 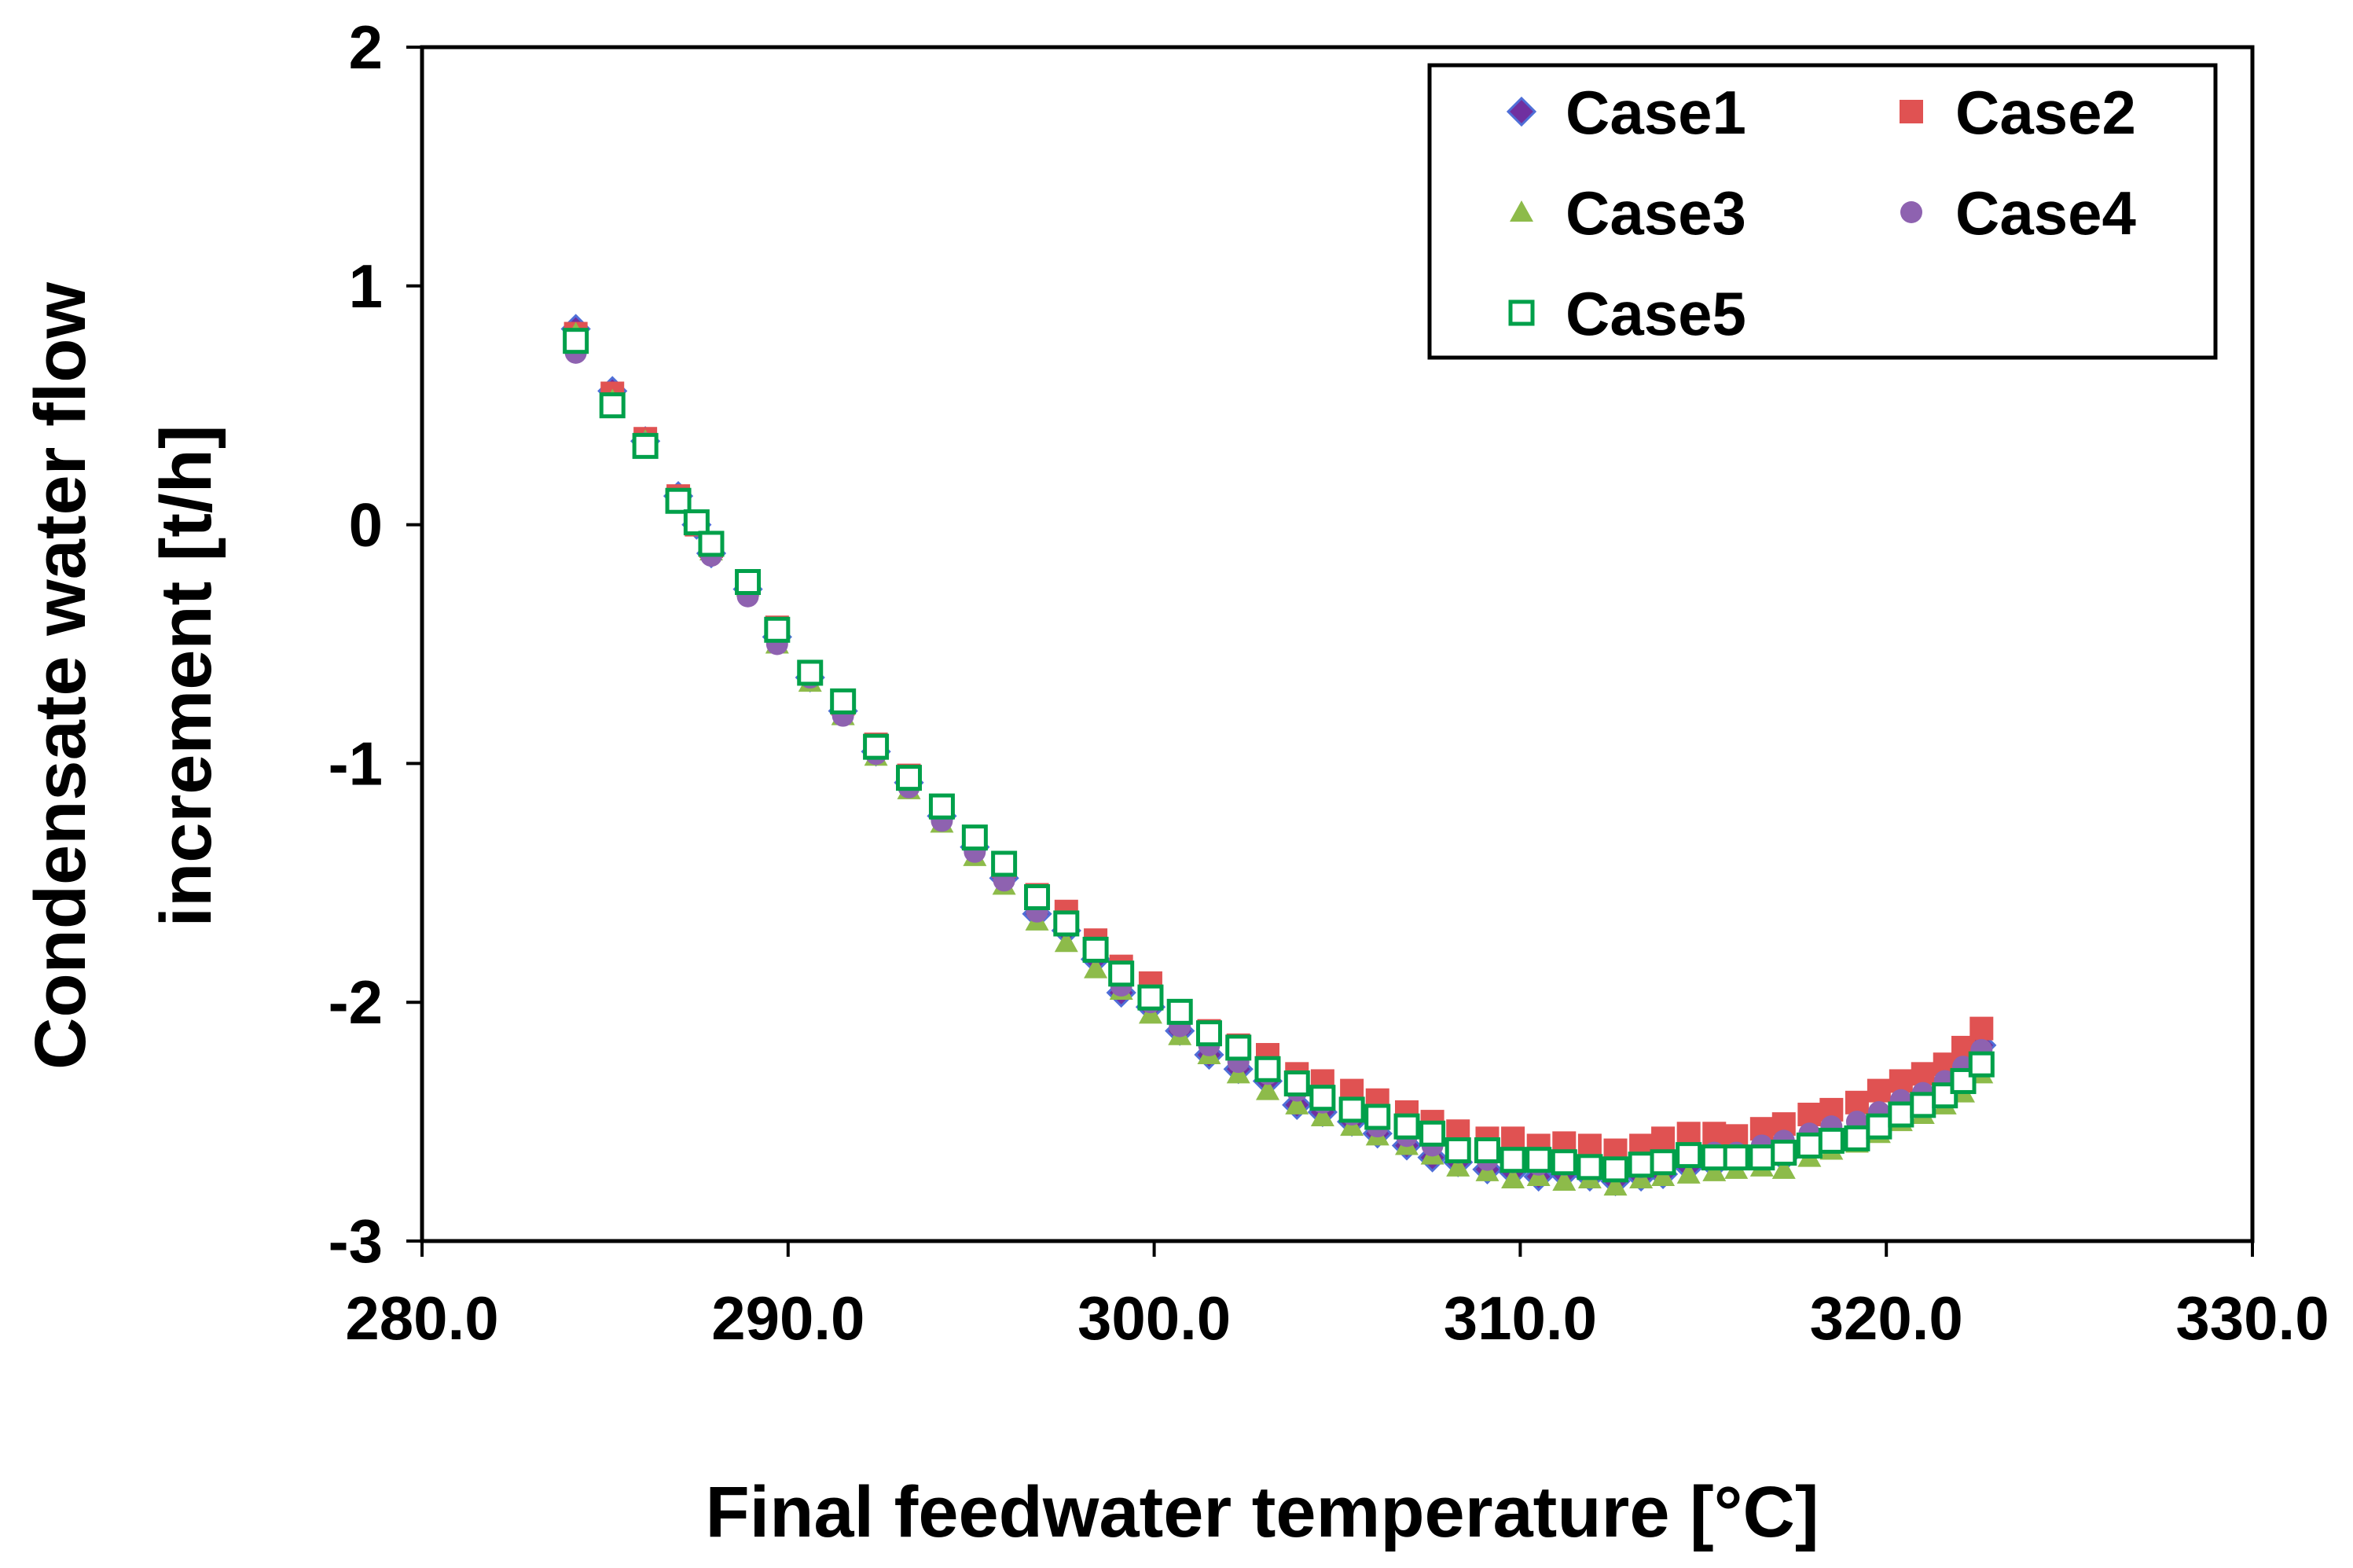 What do you see at coordinates (366, 525) in the screenshot?
I see `y-tick-label: 0` at bounding box center [366, 525].